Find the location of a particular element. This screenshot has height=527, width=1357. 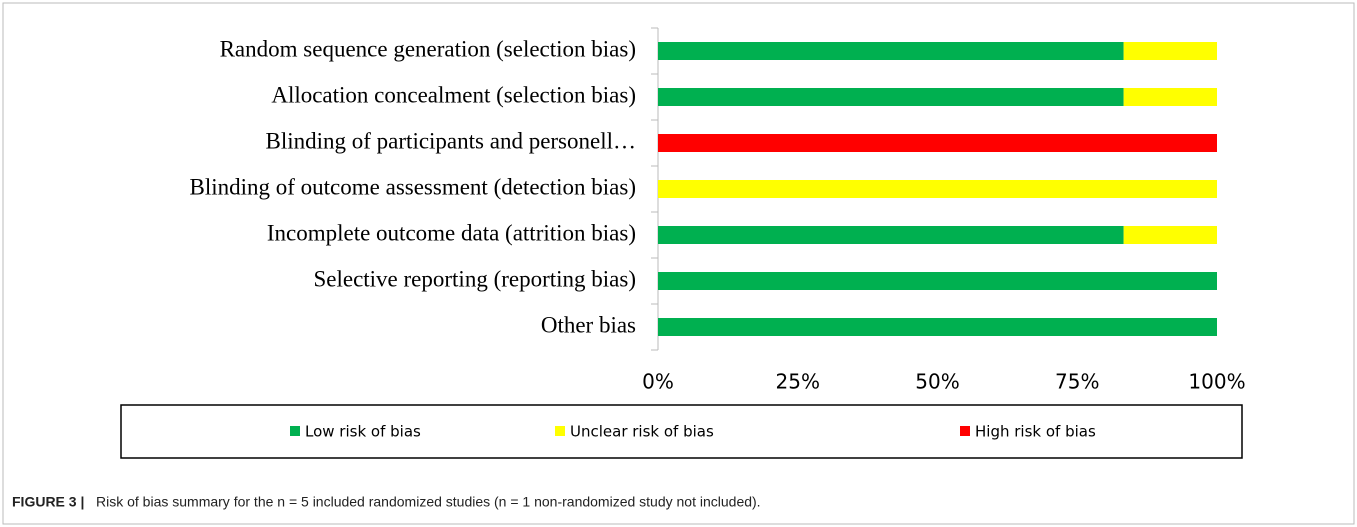

legend-label: High risk of bias is located at coordinates (1035, 432).